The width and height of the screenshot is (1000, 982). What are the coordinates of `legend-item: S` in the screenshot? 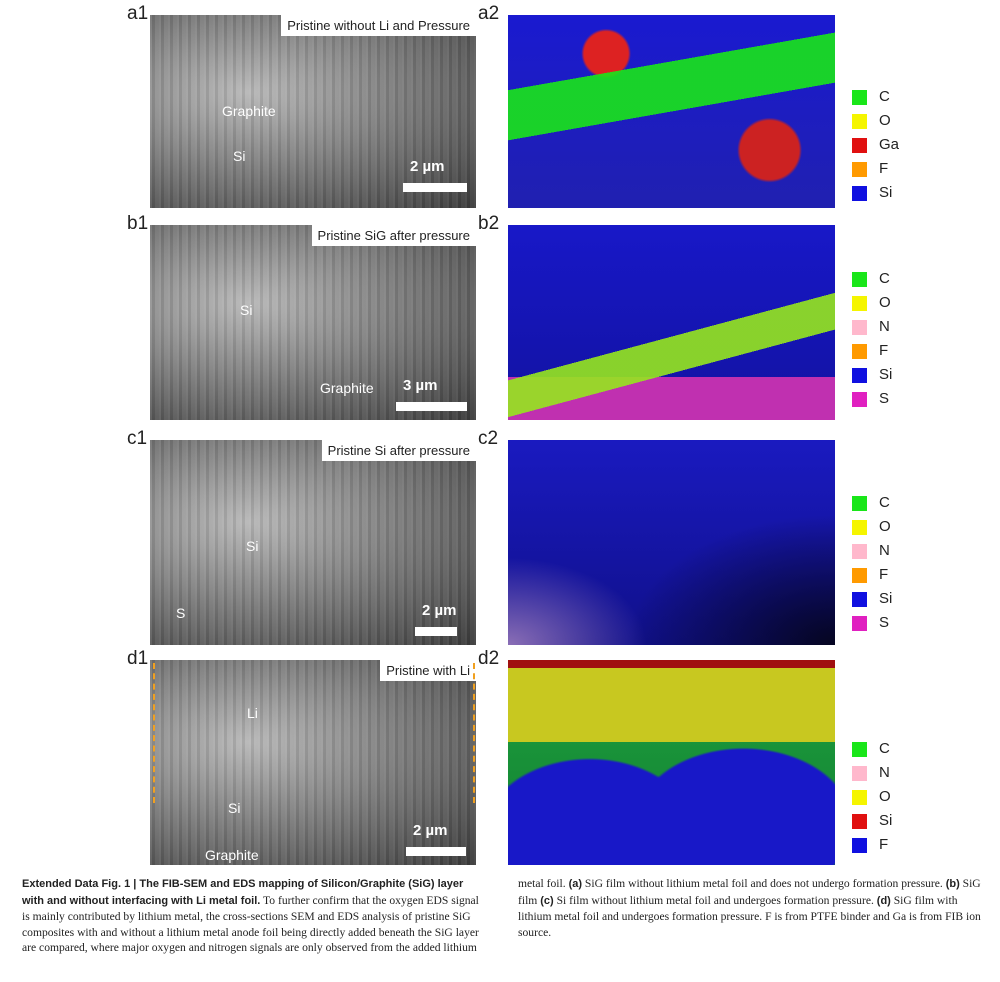 It's located at (870, 398).